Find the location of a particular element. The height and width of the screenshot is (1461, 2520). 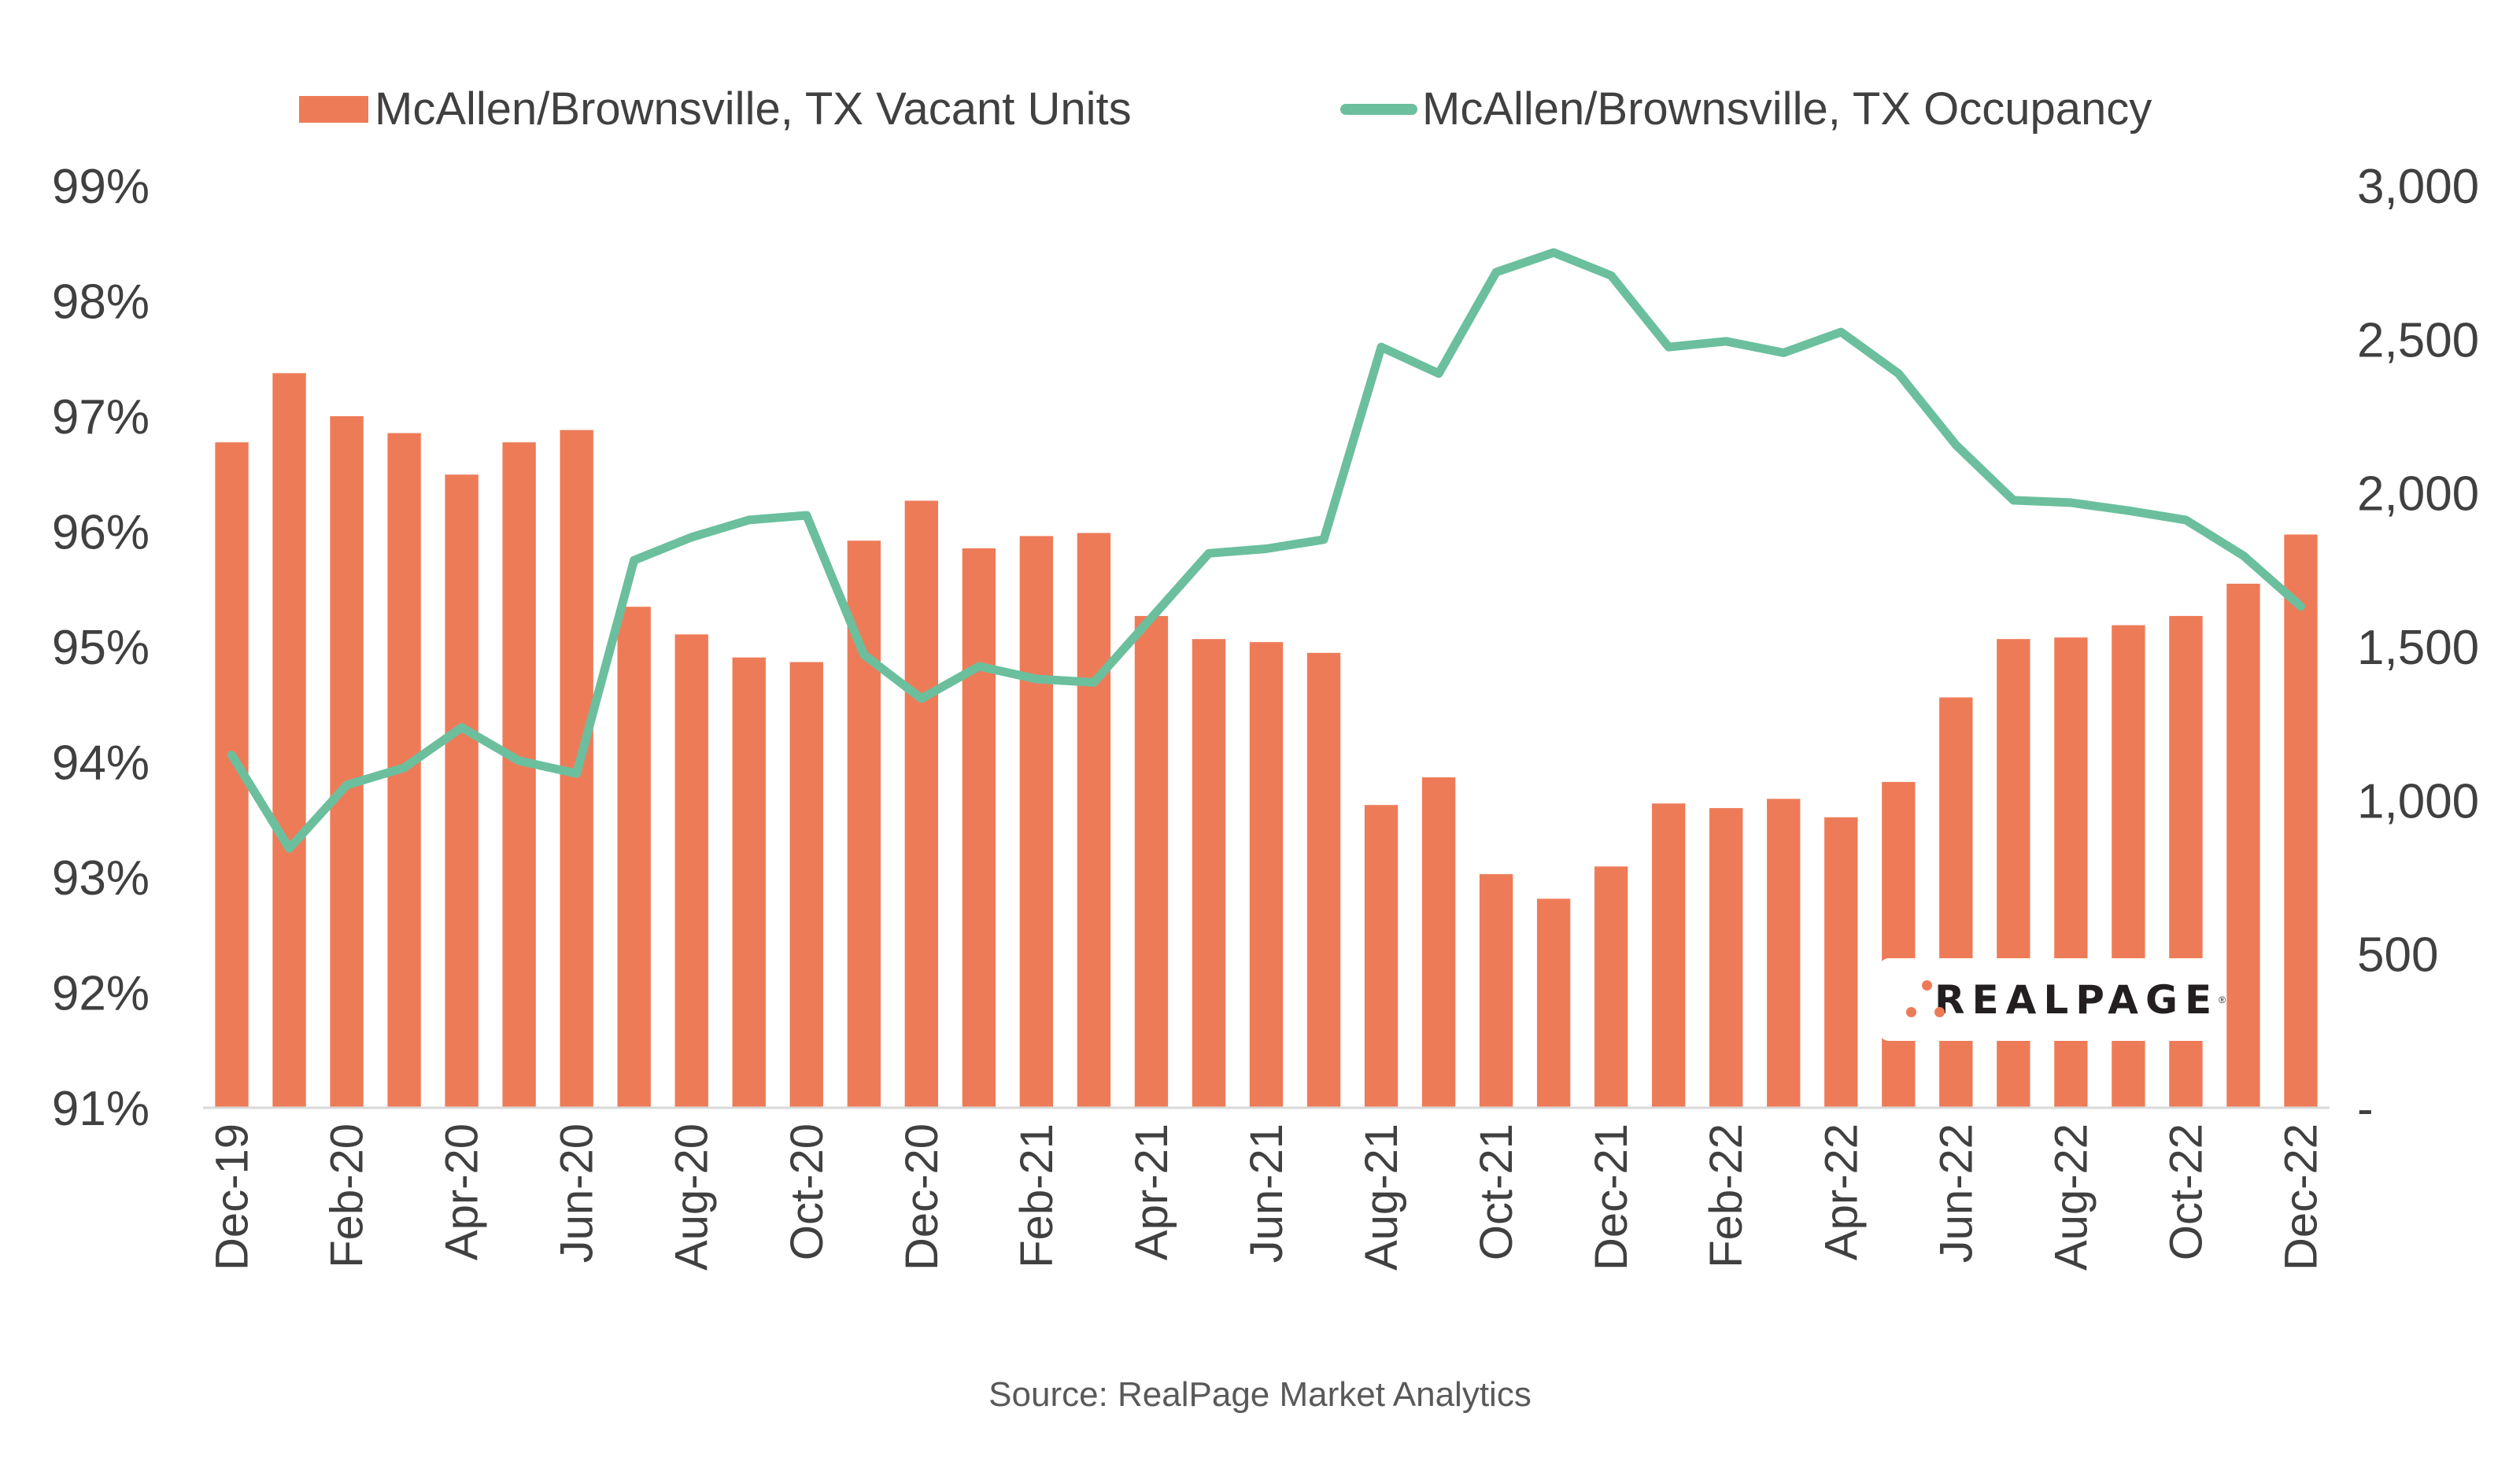

x-tick-label: Oct-22 is located at coordinates (2185, 1191).